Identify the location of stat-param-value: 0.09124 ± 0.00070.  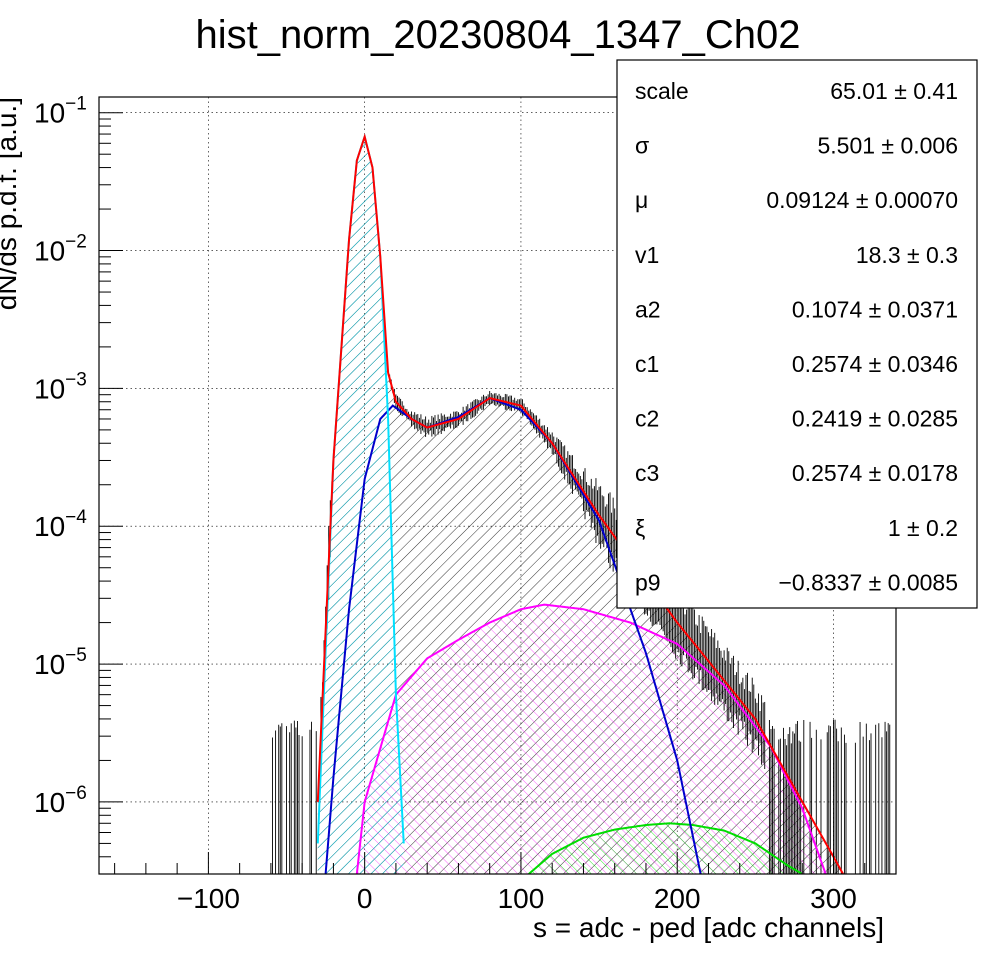
(862, 200).